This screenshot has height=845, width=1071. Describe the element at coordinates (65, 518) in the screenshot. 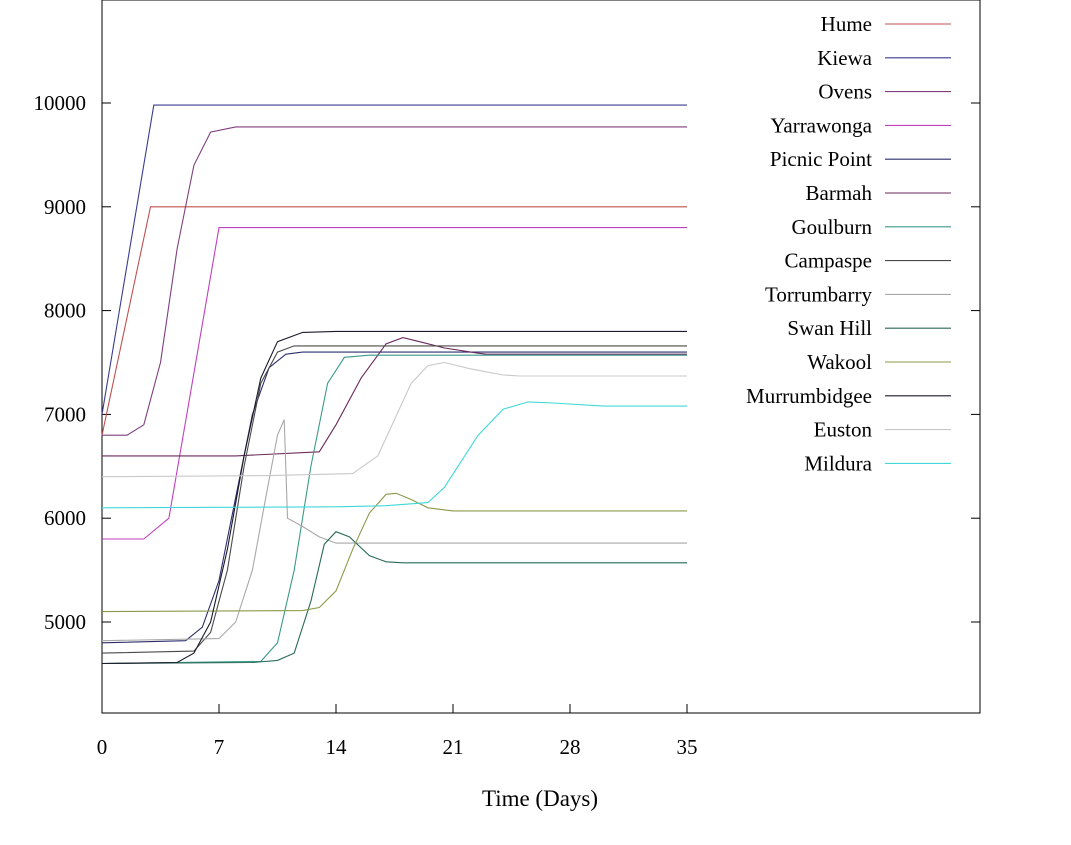

I see `y-tick-label: 6000` at that location.